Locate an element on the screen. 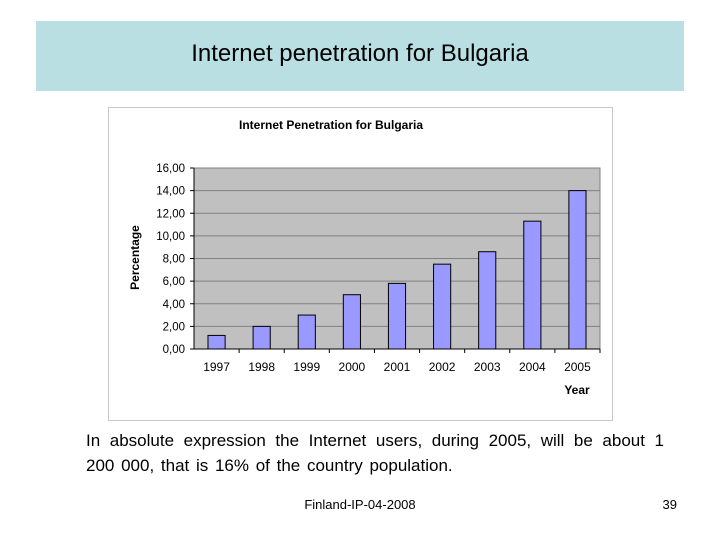 The height and width of the screenshot is (540, 720). y-axis-title: Percentage is located at coordinates (135, 257).